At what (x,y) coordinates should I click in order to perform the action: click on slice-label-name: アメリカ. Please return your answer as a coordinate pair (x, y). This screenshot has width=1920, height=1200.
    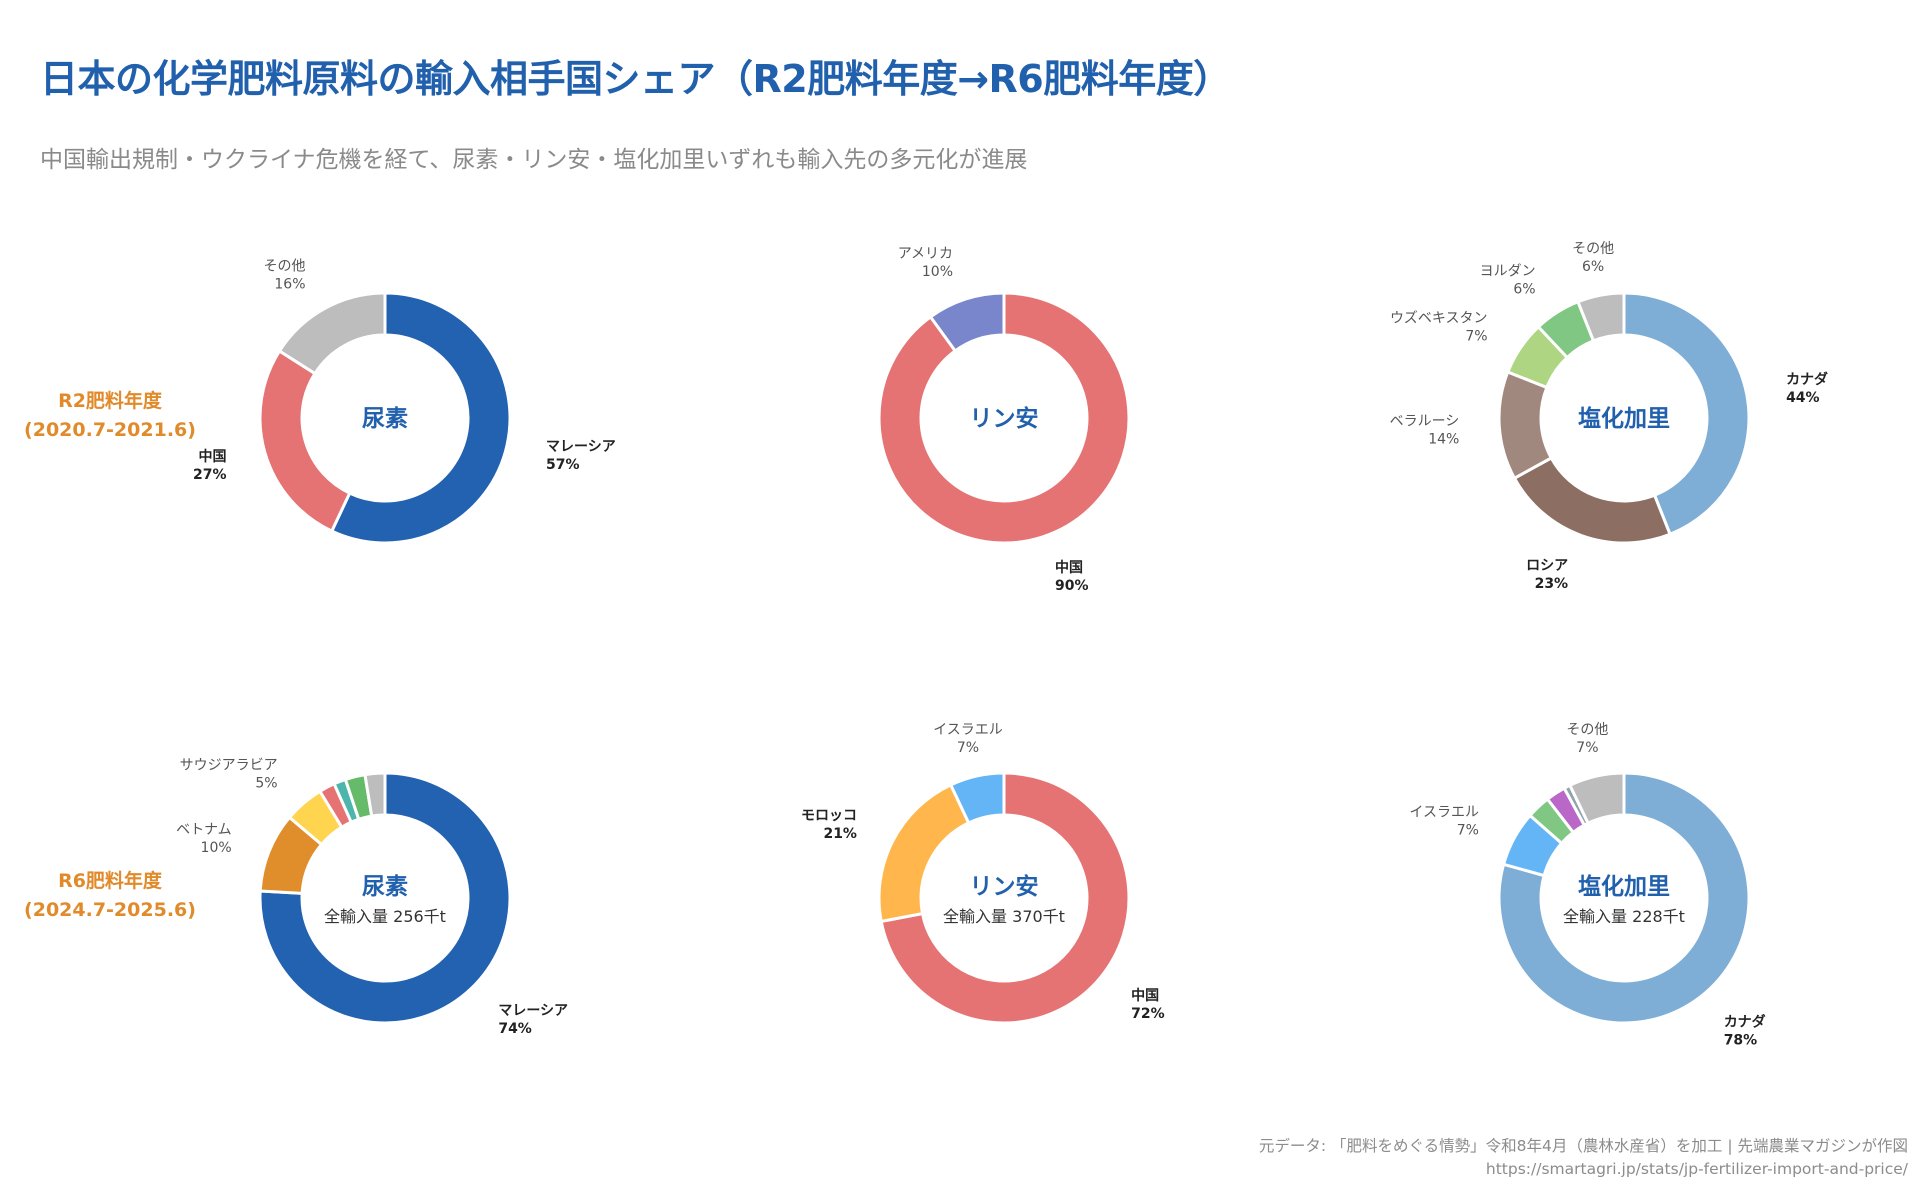
    Looking at the image, I should click on (925, 254).